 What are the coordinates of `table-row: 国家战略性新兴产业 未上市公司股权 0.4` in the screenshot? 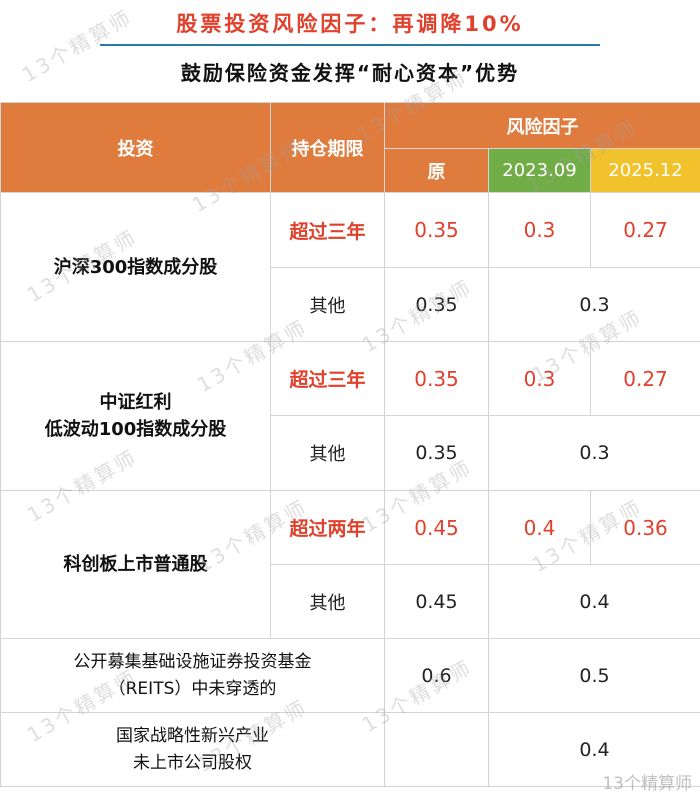 It's located at (350, 749).